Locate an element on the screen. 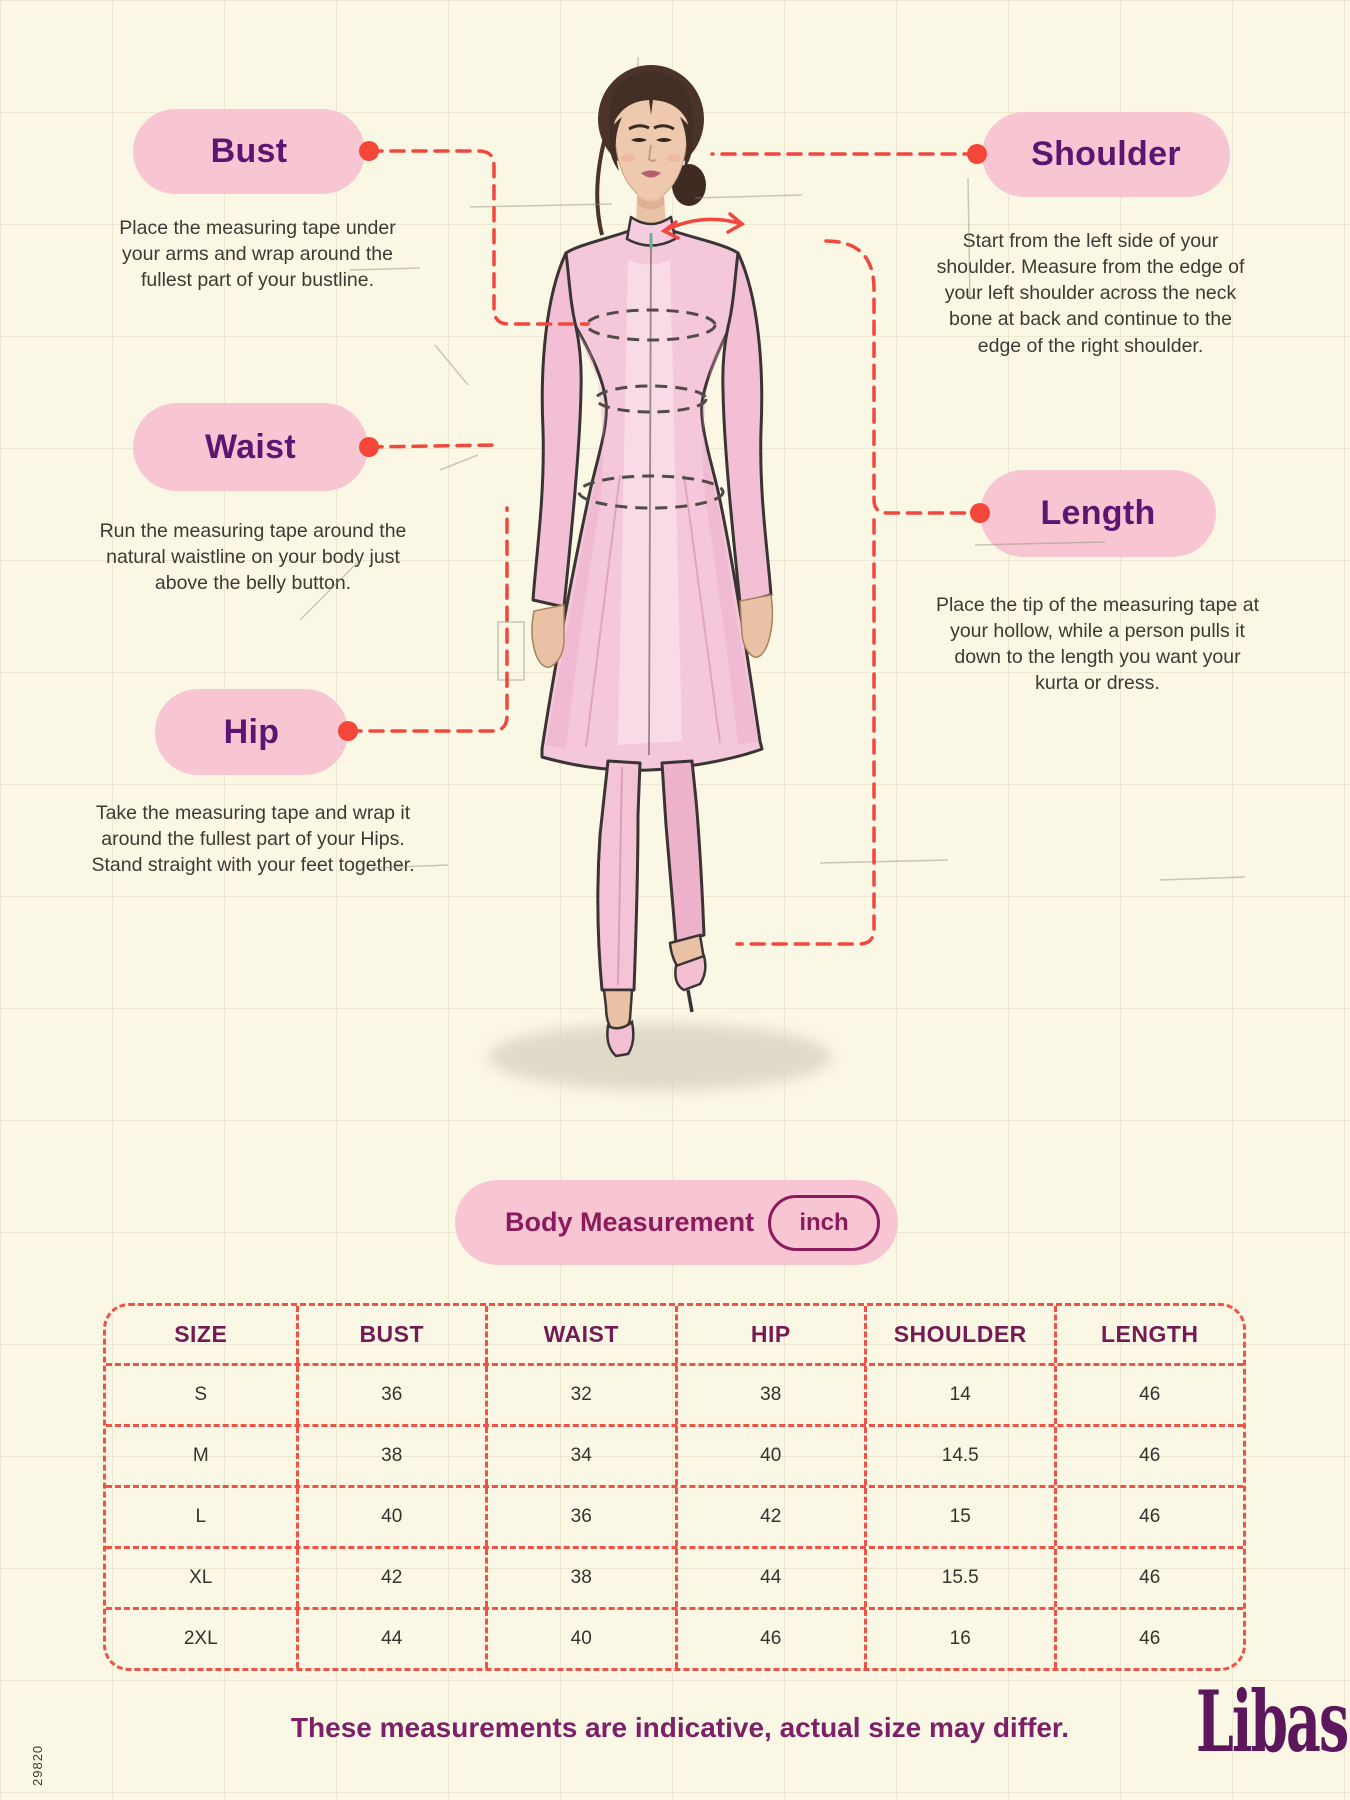  size-table-cell: XL is located at coordinates (201, 1577).